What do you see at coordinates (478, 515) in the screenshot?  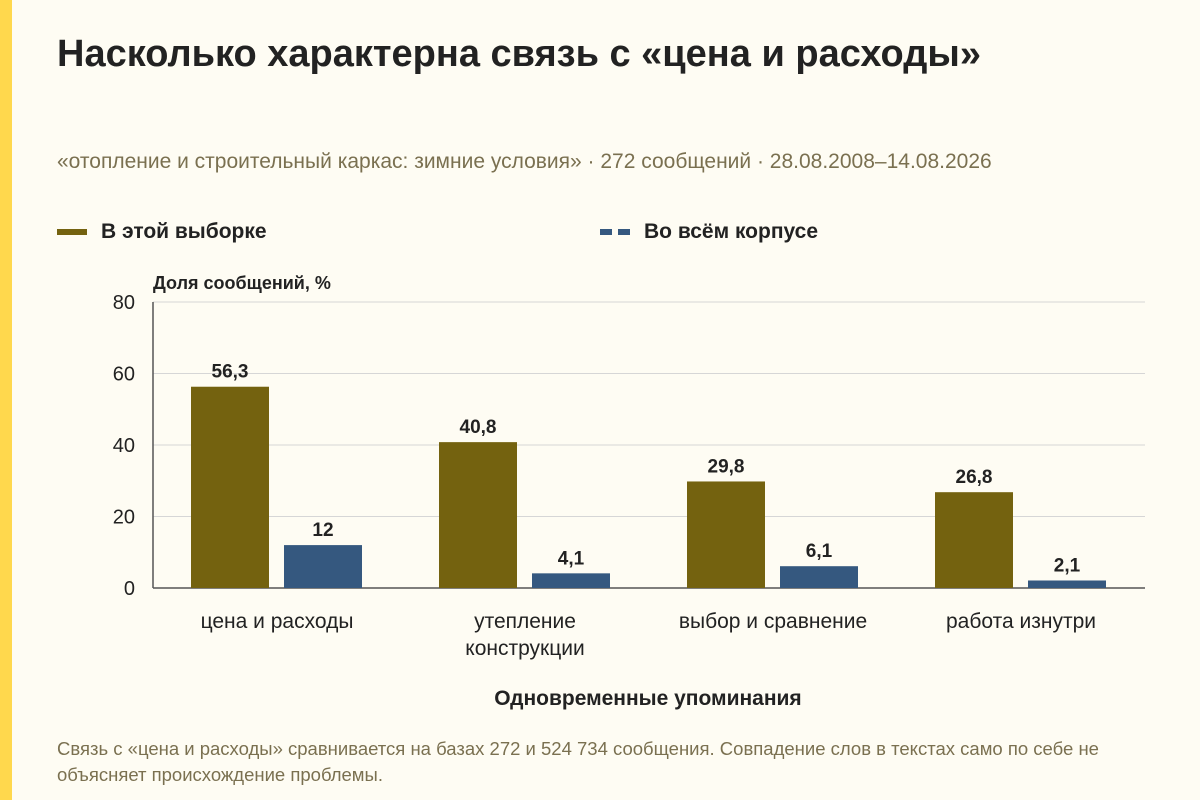 I see `bar-s1-c2` at bounding box center [478, 515].